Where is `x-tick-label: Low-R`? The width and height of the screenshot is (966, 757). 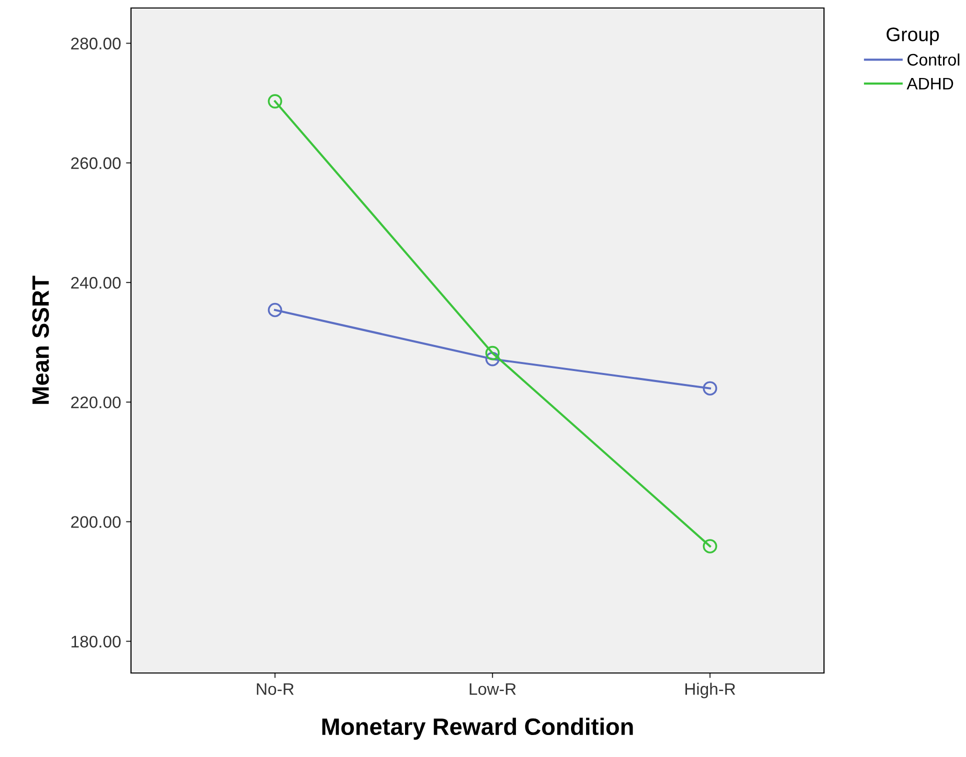 x-tick-label: Low-R is located at coordinates (493, 689).